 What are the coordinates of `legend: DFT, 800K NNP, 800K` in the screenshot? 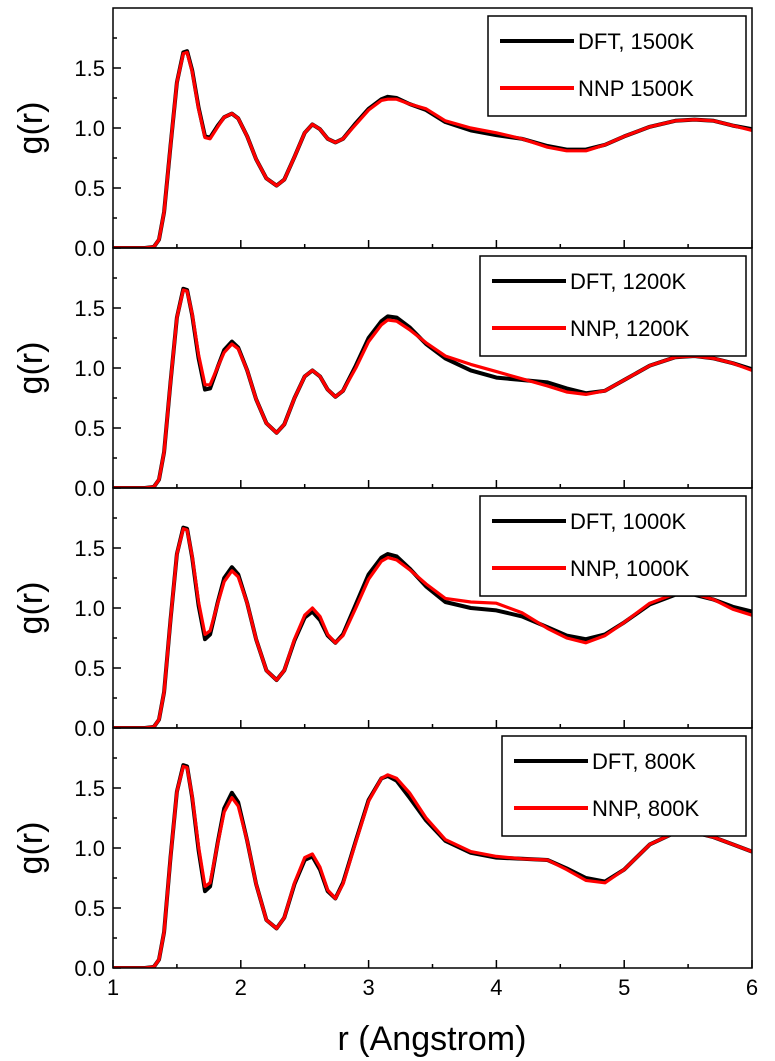 It's located at (624, 786).